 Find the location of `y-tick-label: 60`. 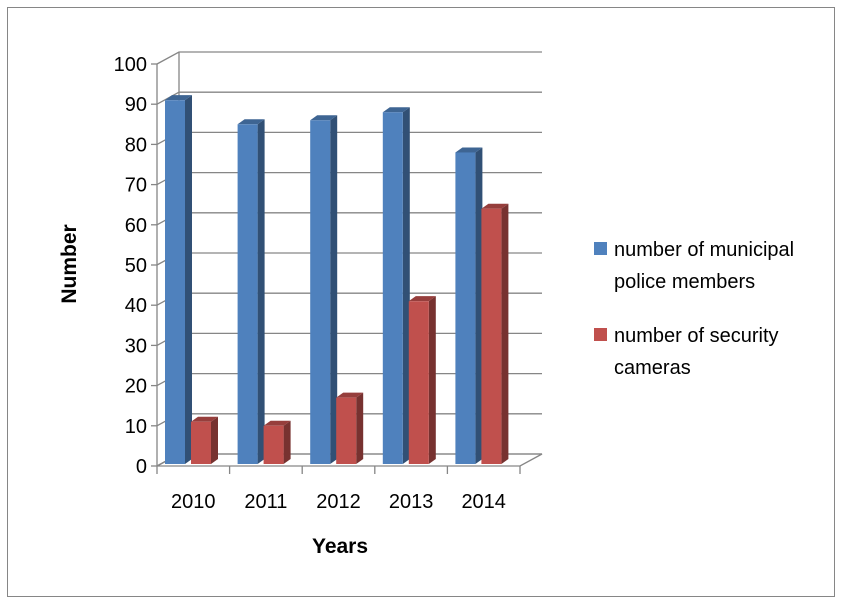

y-tick-label: 60 is located at coordinates (136, 226).